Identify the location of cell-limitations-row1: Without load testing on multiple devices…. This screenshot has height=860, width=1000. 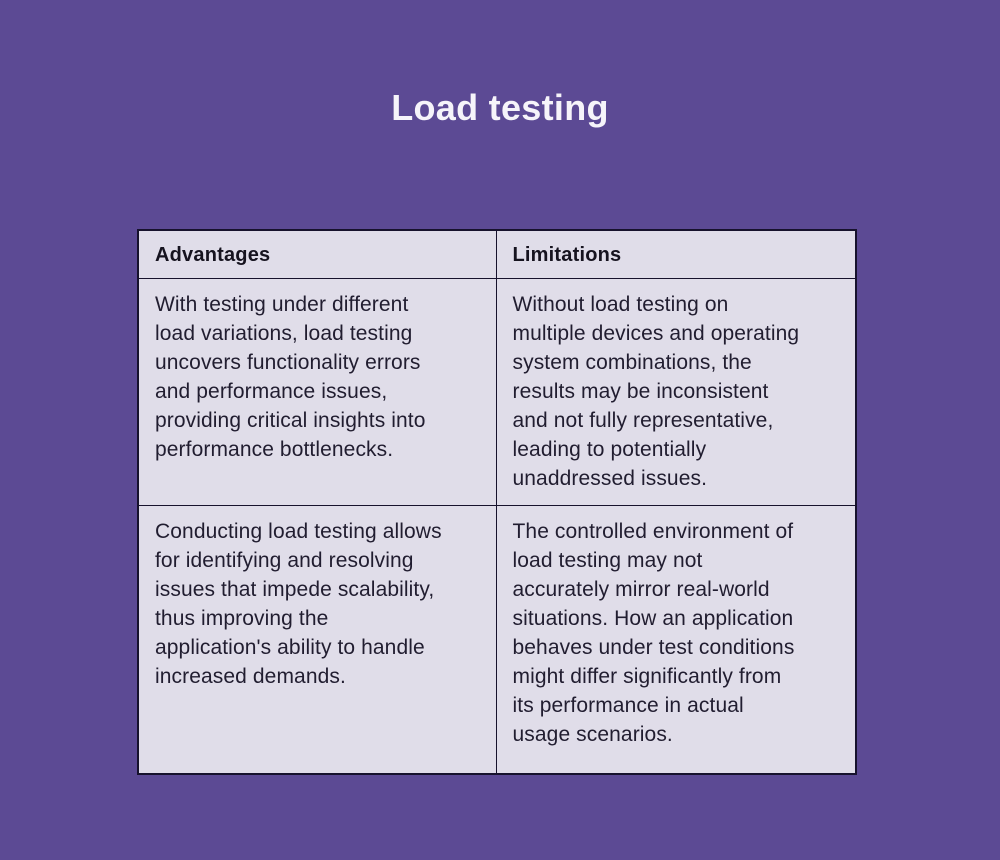
(676, 391).